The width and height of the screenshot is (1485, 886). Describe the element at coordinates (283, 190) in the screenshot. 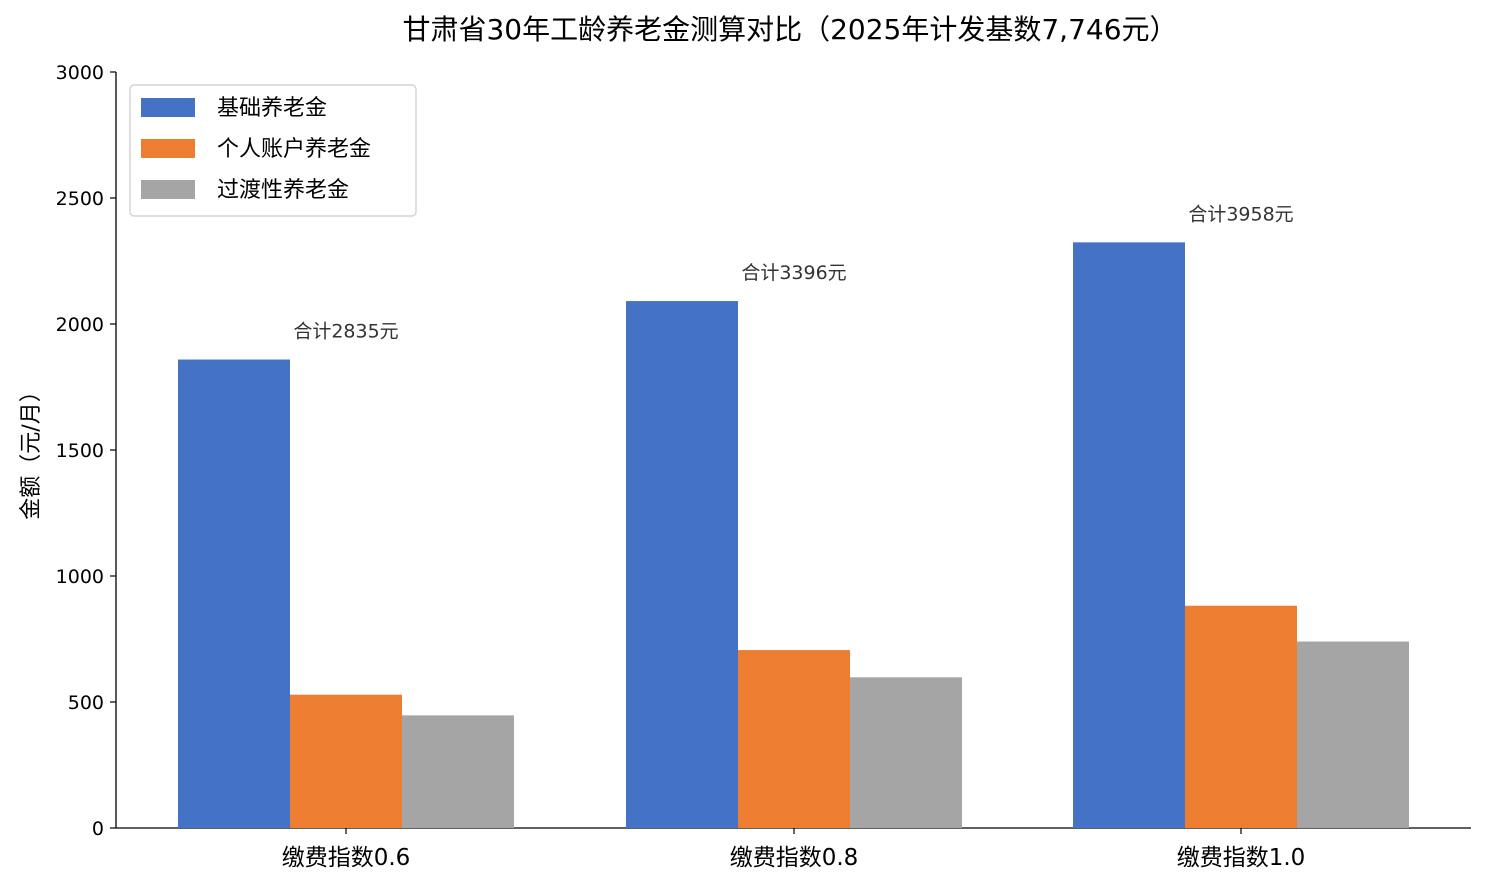

I see `legend-label: 过渡性养老金` at that location.